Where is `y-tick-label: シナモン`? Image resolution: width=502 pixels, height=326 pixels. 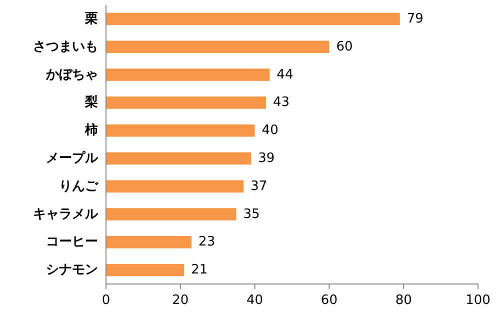 y-tick-label: シナモン is located at coordinates (72, 270).